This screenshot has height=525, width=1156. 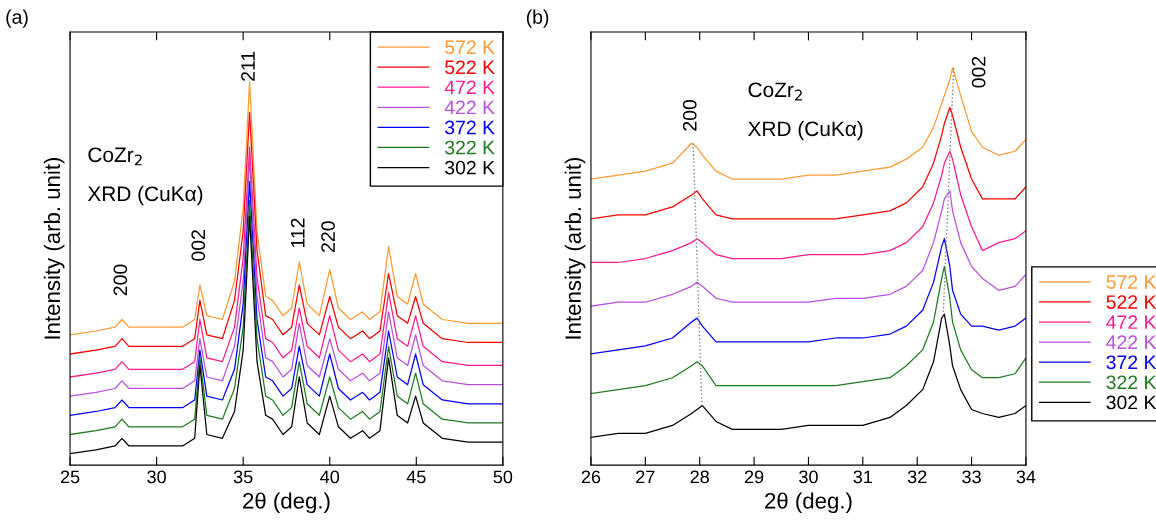 What do you see at coordinates (328, 236) in the screenshot?
I see `annotation: 220` at bounding box center [328, 236].